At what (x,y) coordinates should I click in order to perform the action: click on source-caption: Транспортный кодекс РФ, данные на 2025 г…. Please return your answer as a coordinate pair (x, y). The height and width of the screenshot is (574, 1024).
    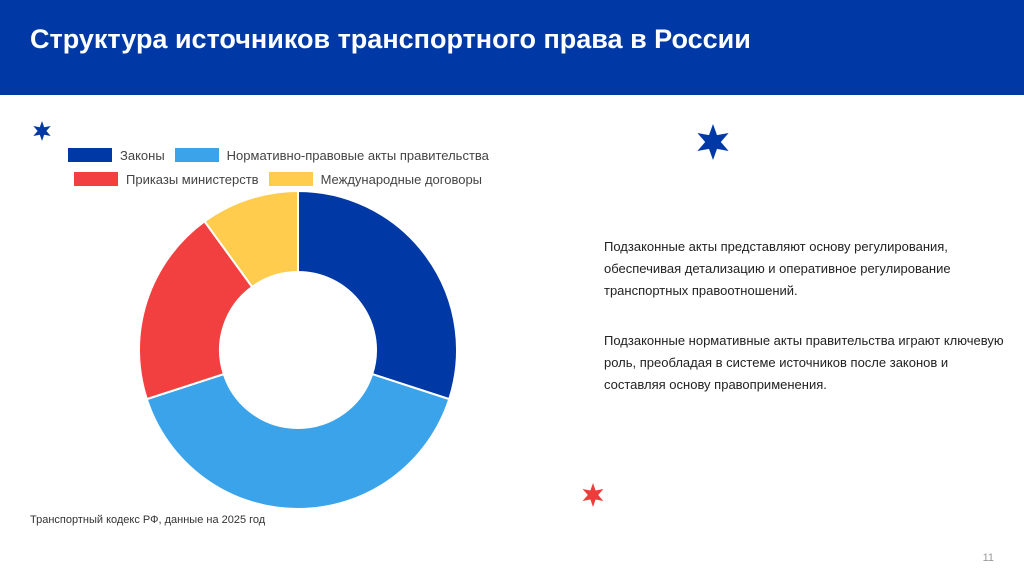
    Looking at the image, I should click on (148, 520).